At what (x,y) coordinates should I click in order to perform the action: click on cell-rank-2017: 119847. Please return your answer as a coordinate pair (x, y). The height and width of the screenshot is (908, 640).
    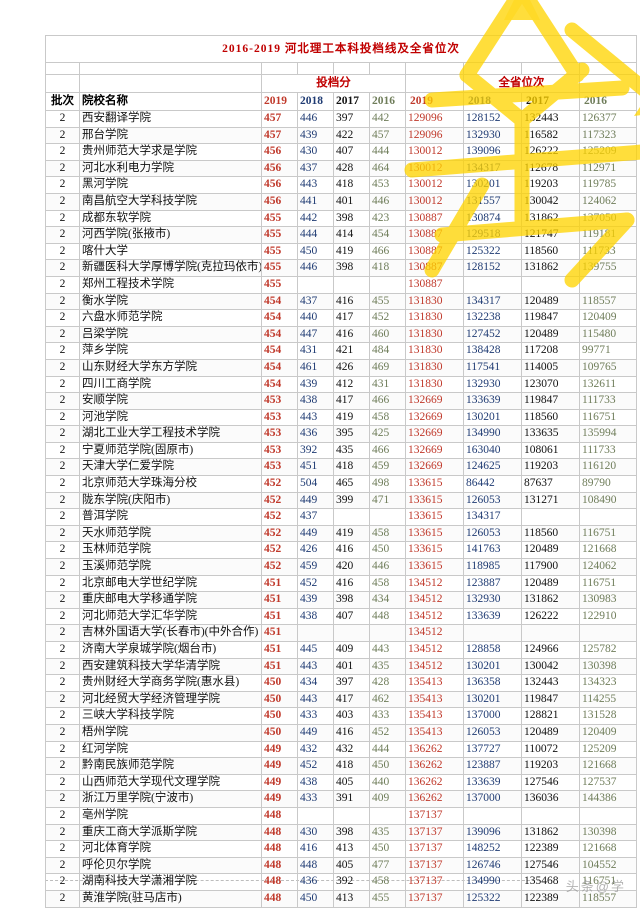
    Looking at the image, I should click on (550, 401).